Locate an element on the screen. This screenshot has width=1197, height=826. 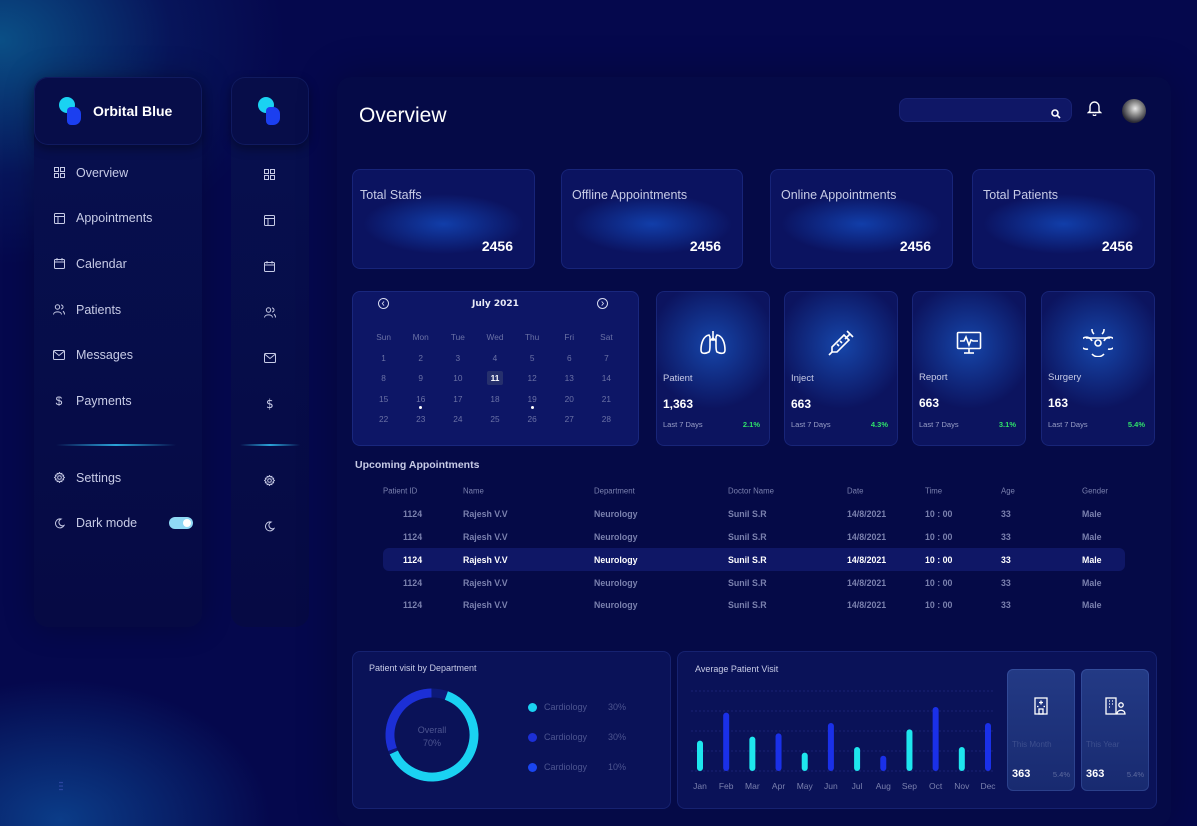
calendar-day-number: 23 is located at coordinates (421, 419).